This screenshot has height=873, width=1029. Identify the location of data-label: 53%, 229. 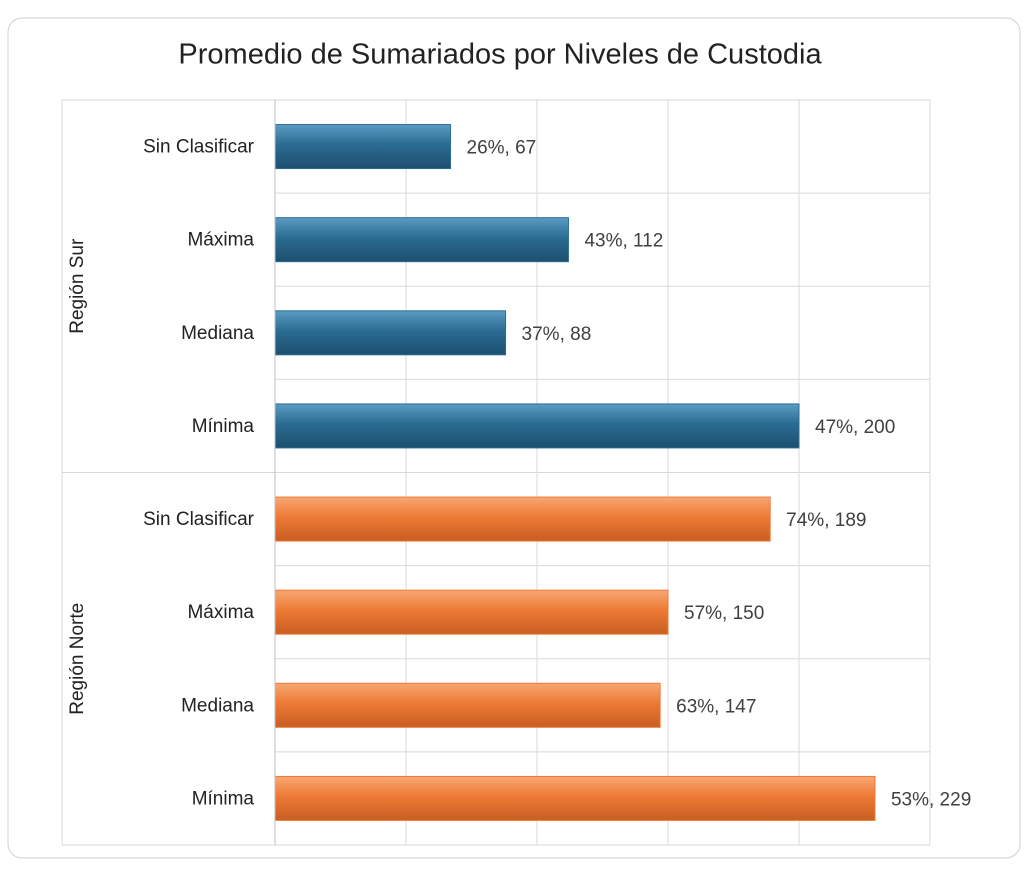
(931, 799).